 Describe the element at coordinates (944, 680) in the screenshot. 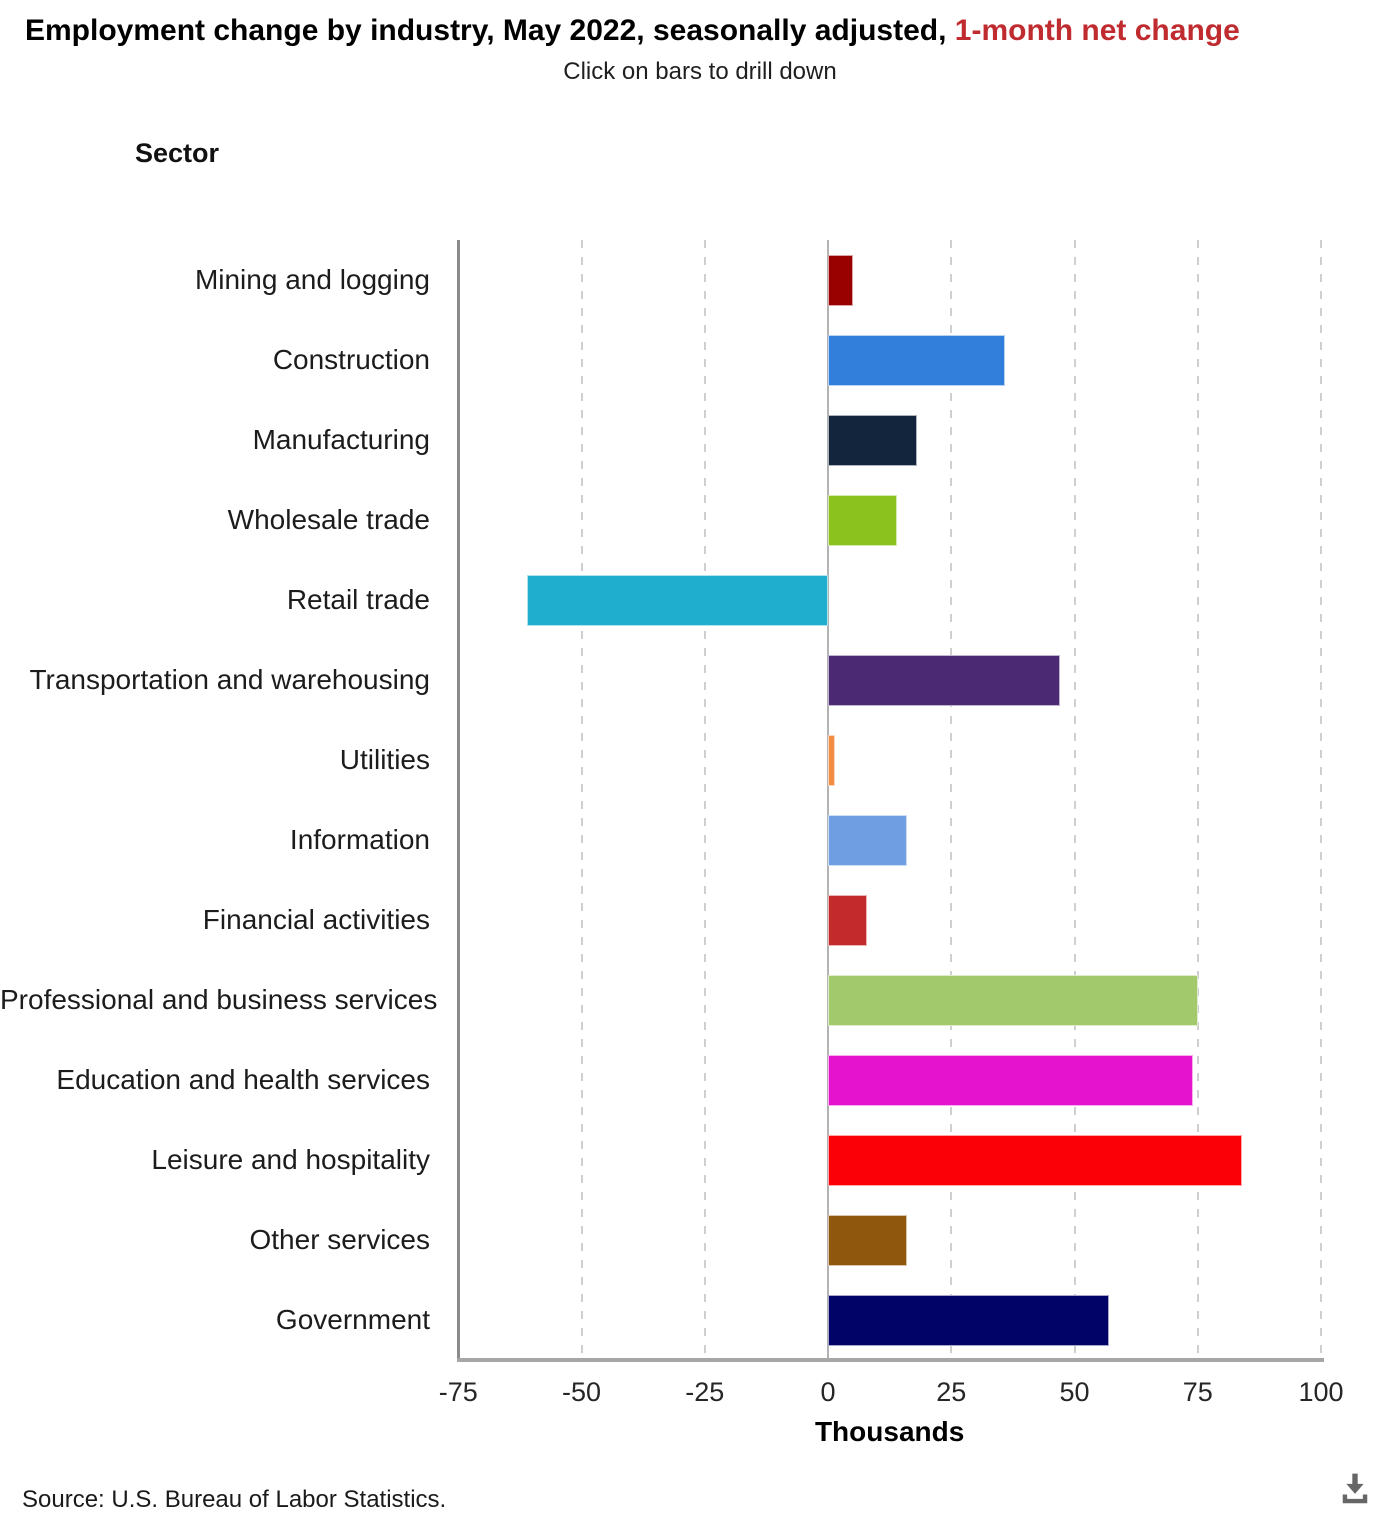

I see `bar-transportation-and-warehousing` at that location.